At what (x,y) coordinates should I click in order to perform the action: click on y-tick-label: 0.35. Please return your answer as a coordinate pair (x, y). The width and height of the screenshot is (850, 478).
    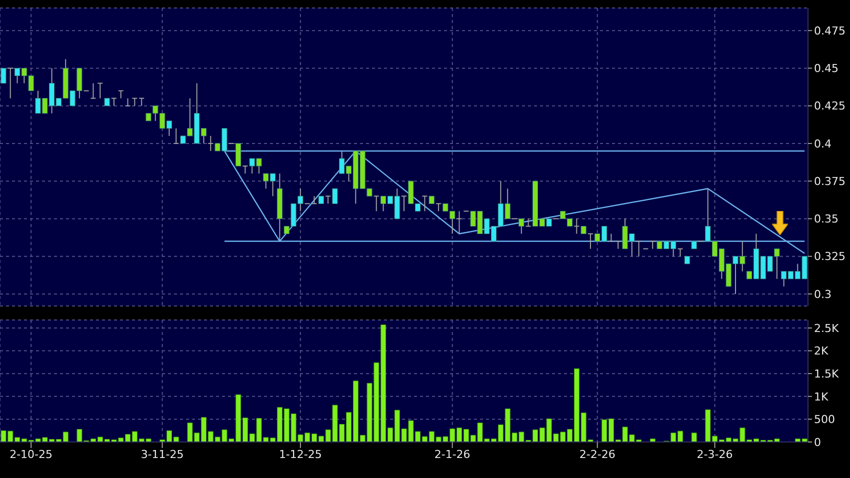
    Looking at the image, I should click on (826, 219).